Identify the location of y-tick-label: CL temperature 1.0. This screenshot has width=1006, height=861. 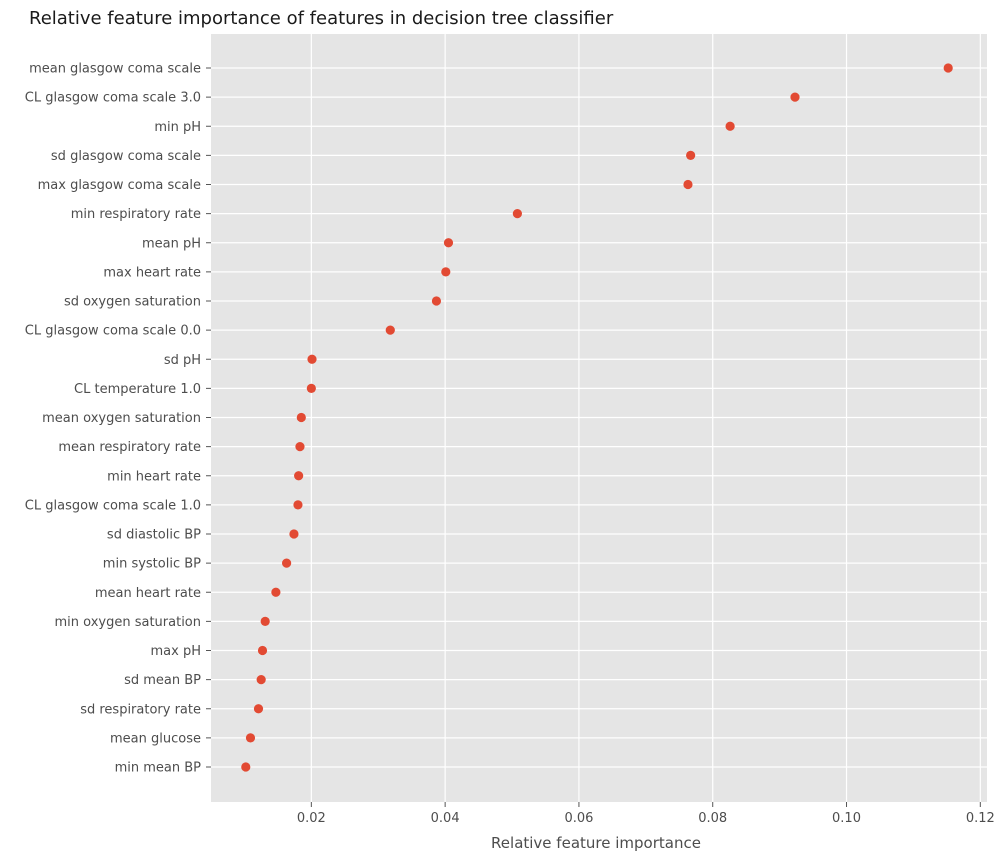
(137, 389).